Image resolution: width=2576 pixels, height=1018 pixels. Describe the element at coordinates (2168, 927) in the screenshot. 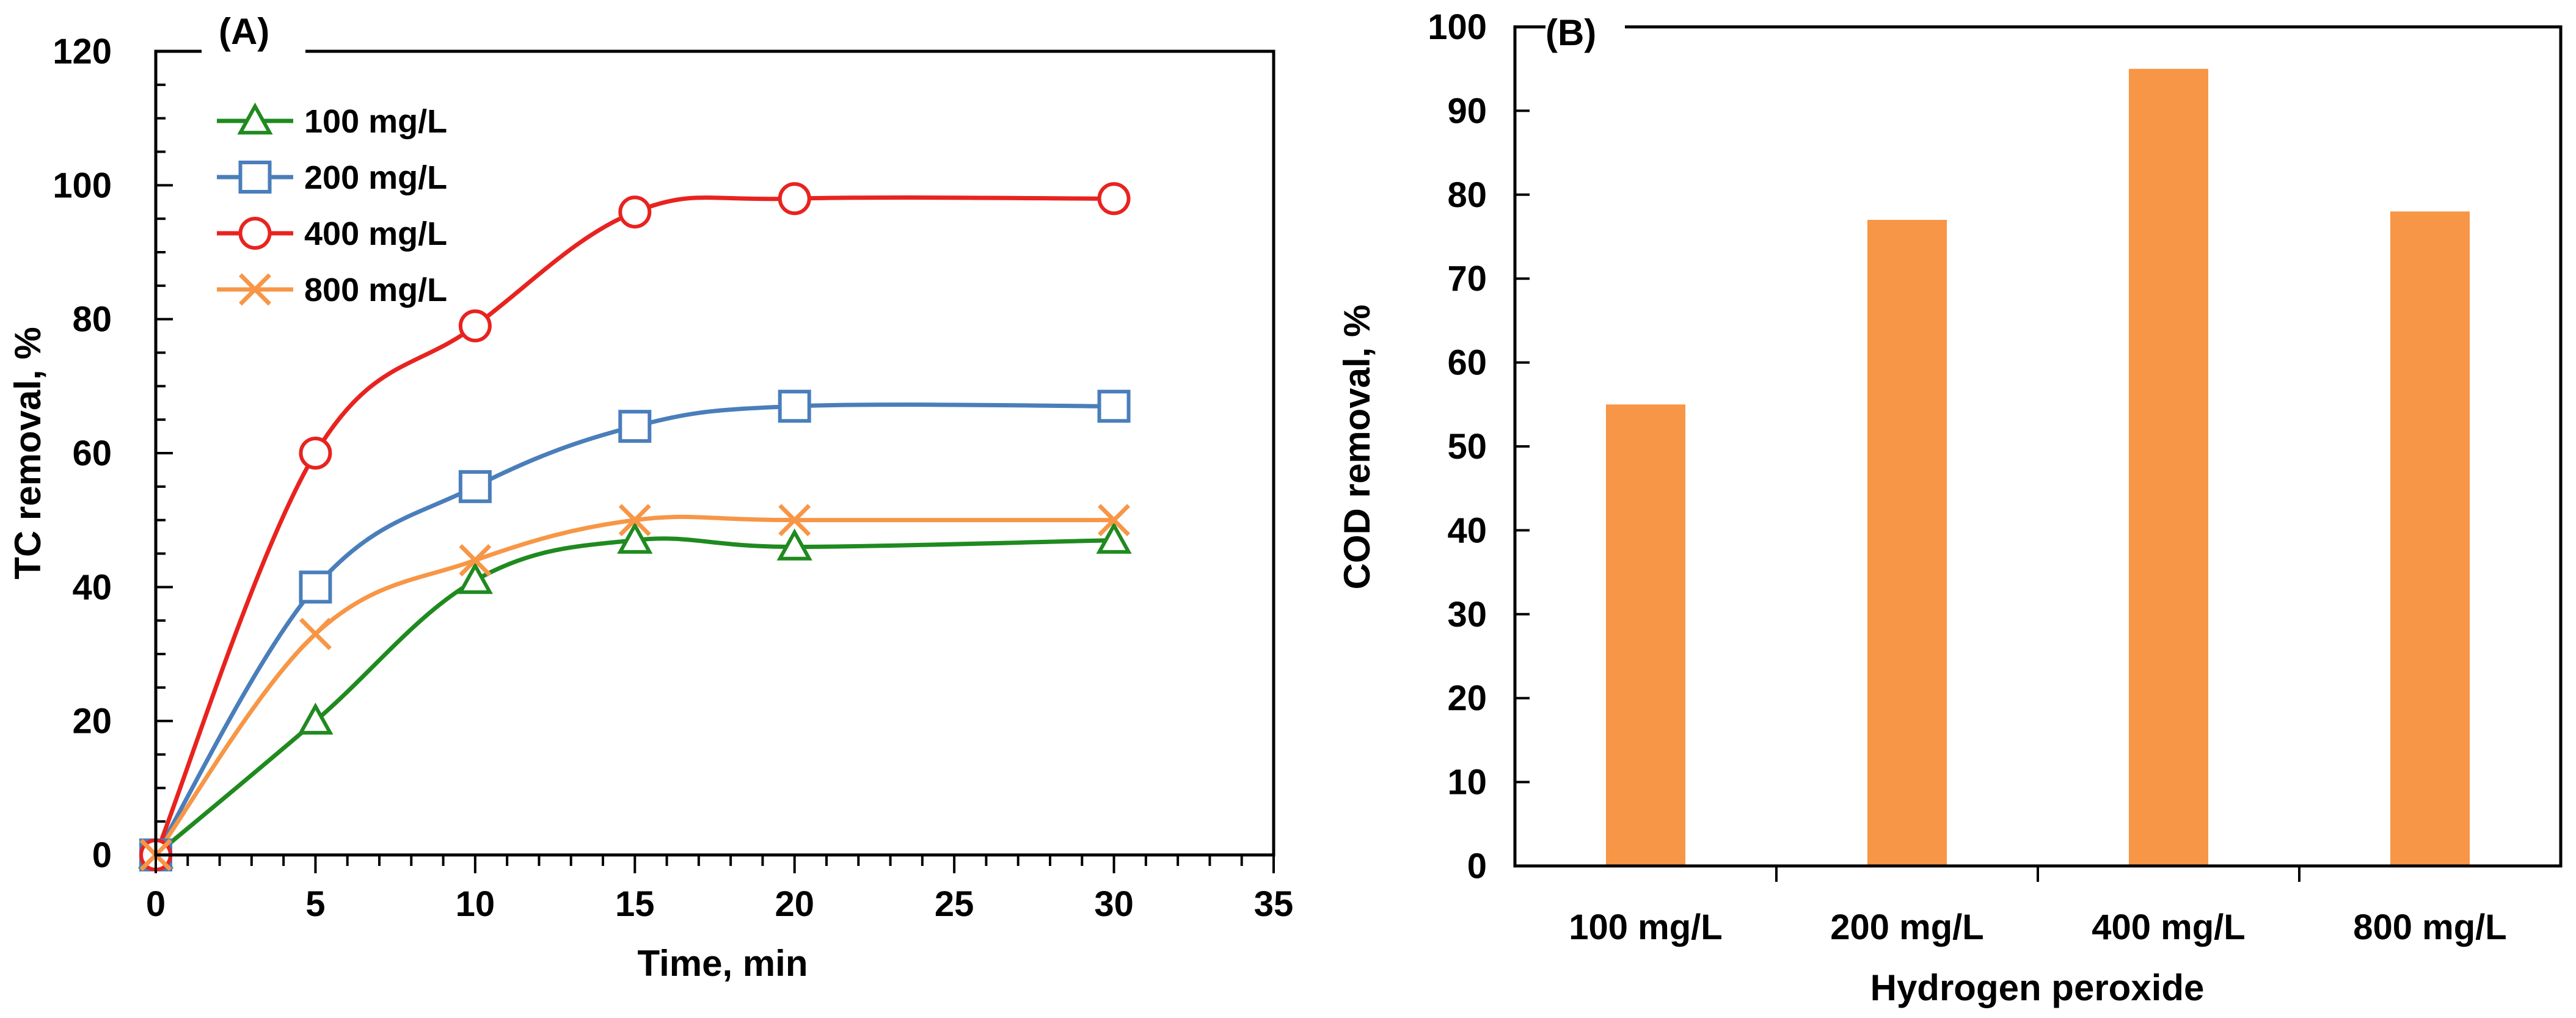

I see `x-tick-label: 400 mg/L` at that location.